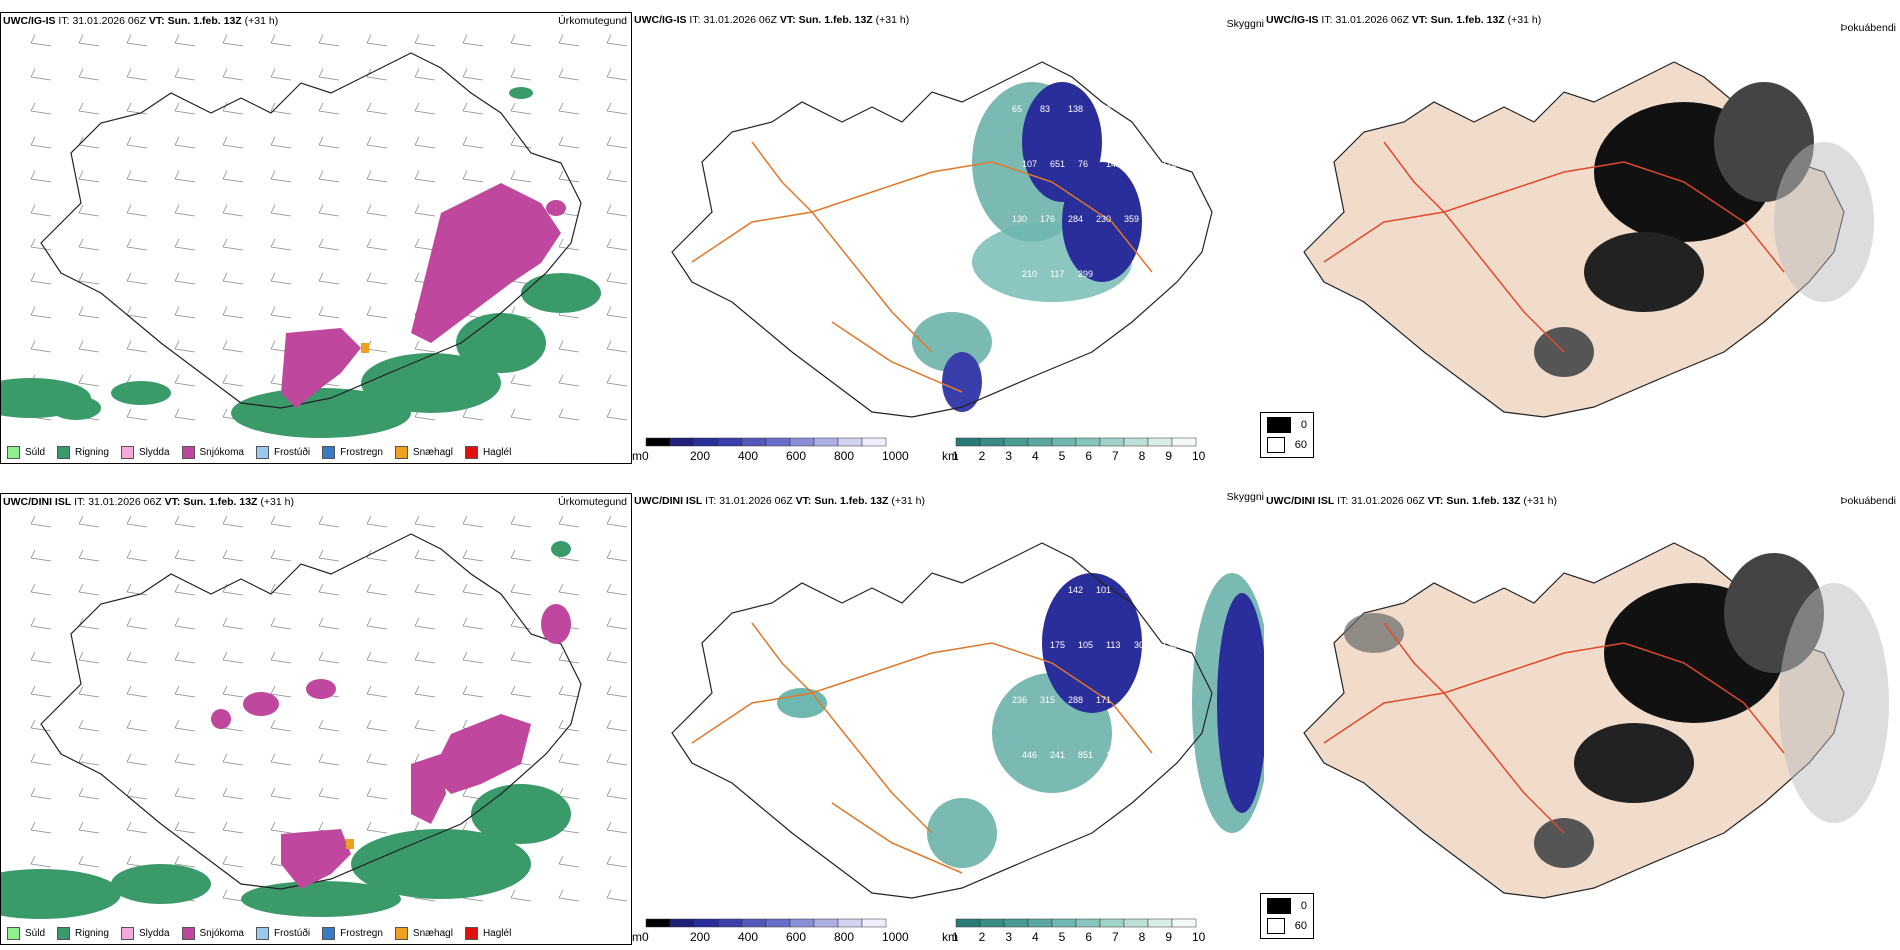 Image resolution: width=1900 pixels, height=950 pixels. What do you see at coordinates (301, 262) in the screenshot?
I see `rain-areas` at bounding box center [301, 262].